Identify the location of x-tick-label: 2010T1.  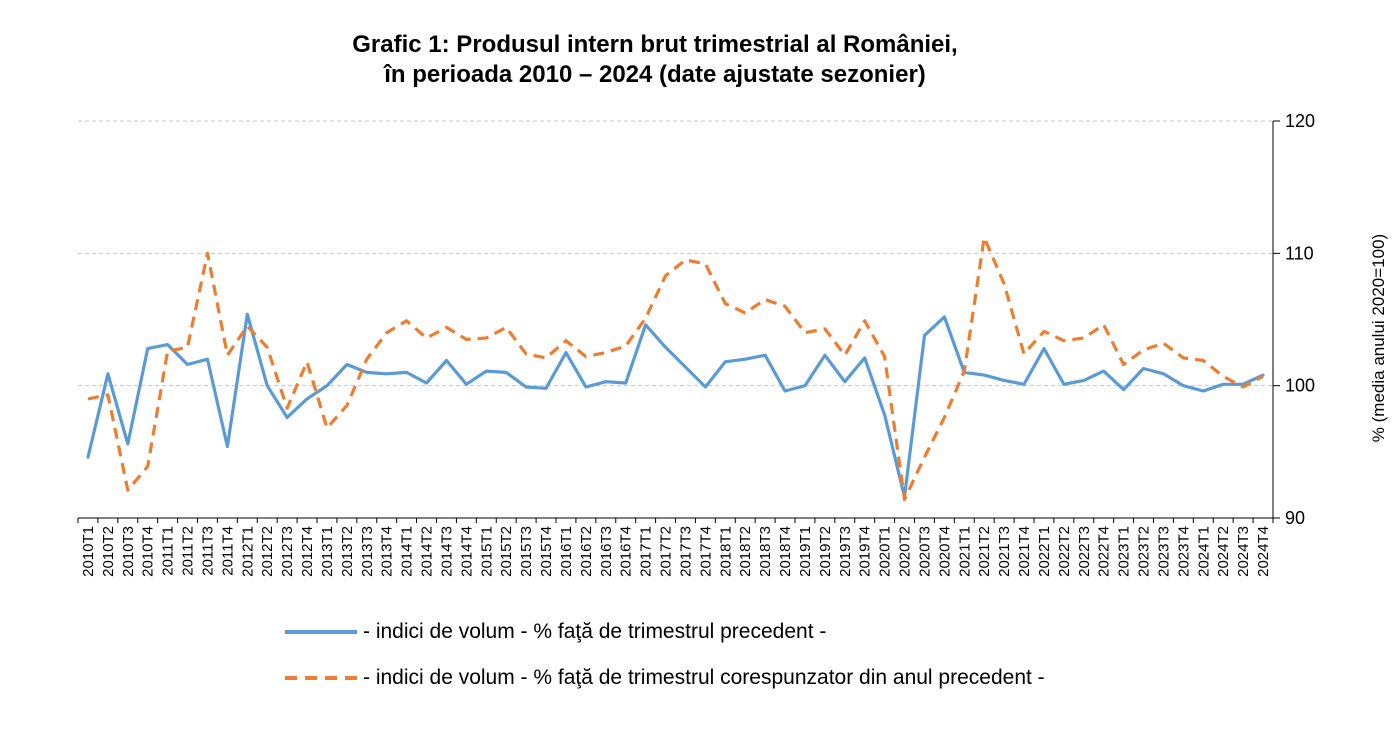
(88, 551).